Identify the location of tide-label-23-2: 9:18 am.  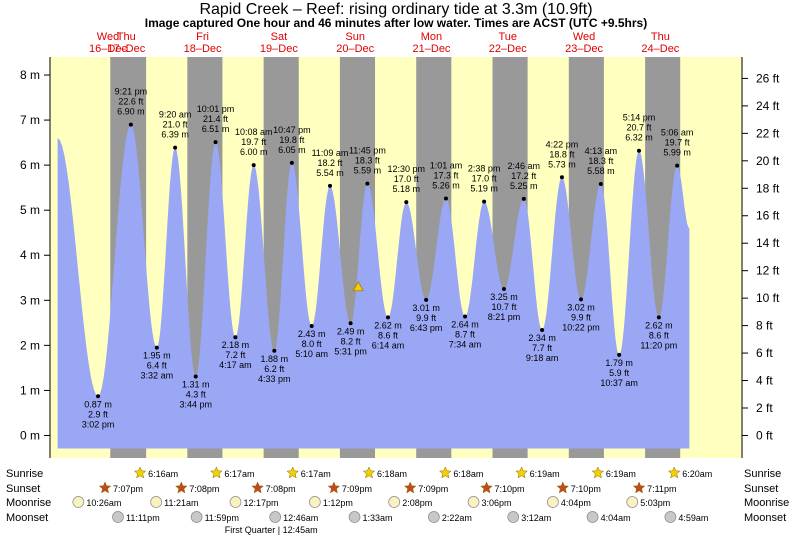
(542, 358).